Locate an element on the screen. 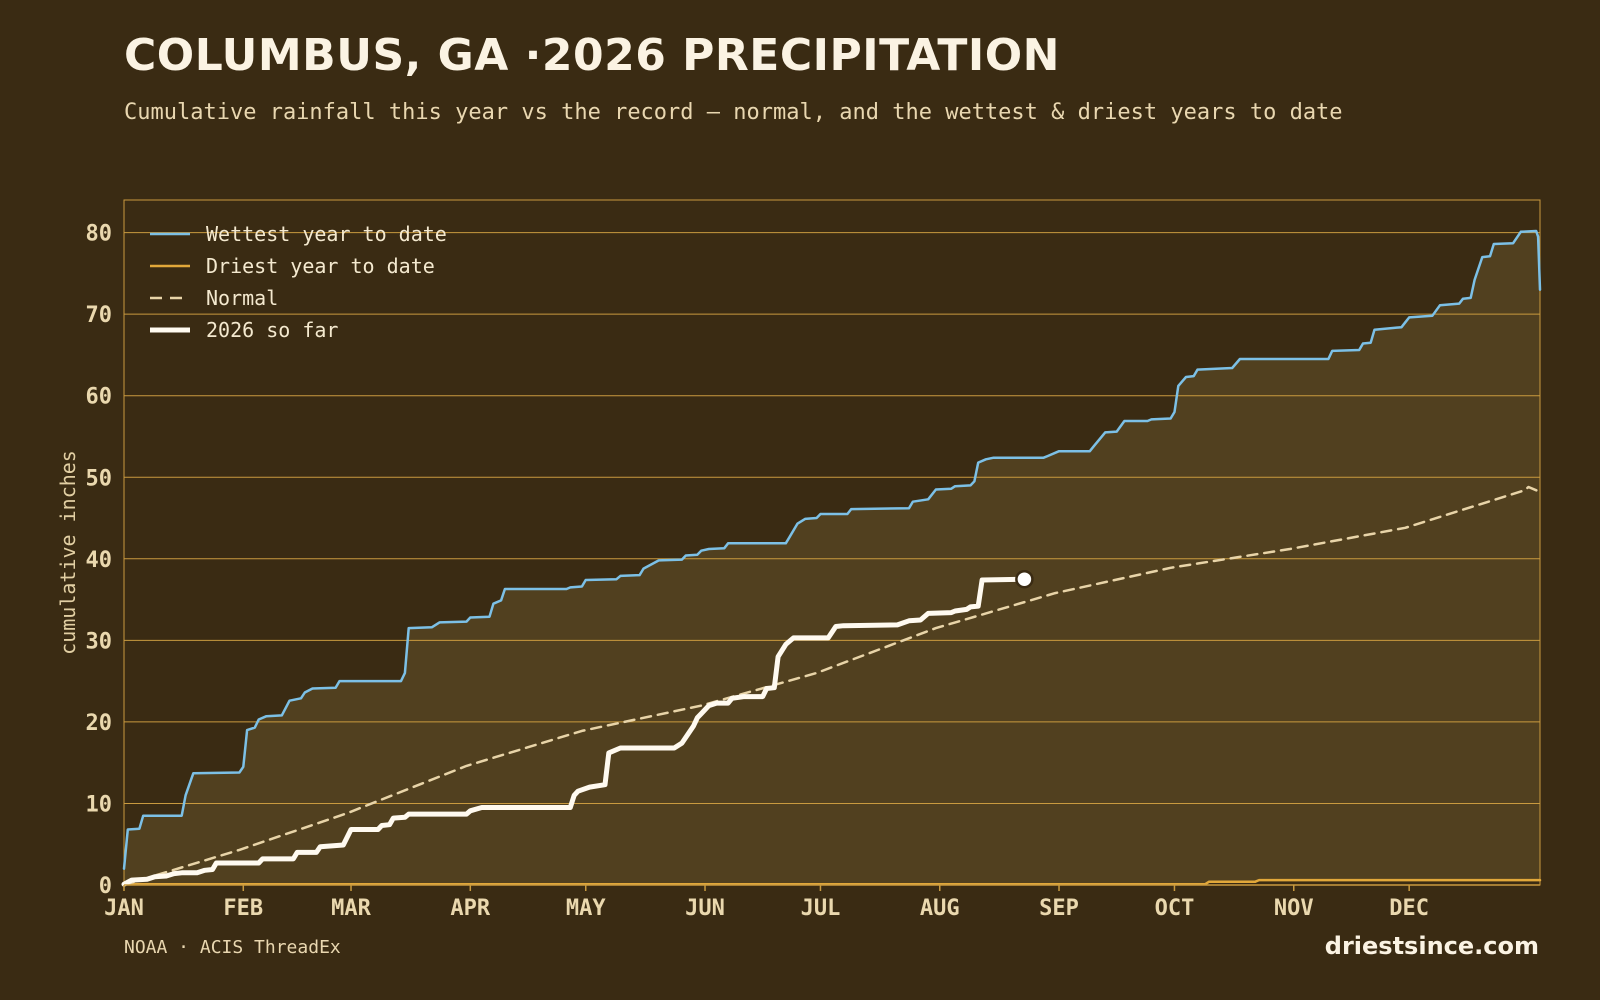 Image resolution: width=1600 pixels, height=1000 pixels. y-tick-label: 60 is located at coordinates (99, 397).